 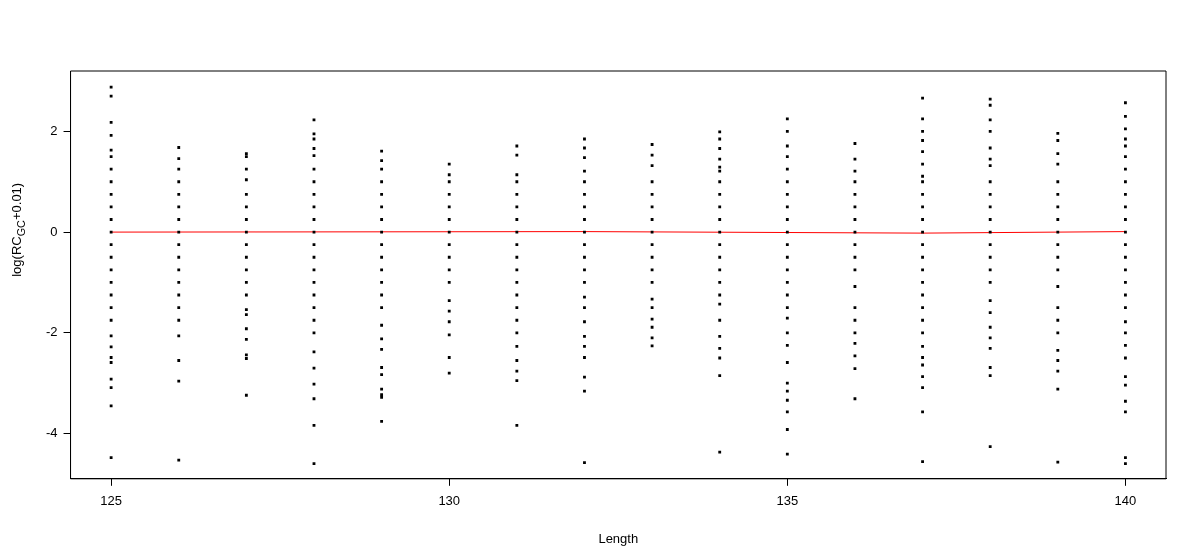 What do you see at coordinates (54, 130) in the screenshot?
I see `y-tick-label: 2` at bounding box center [54, 130].